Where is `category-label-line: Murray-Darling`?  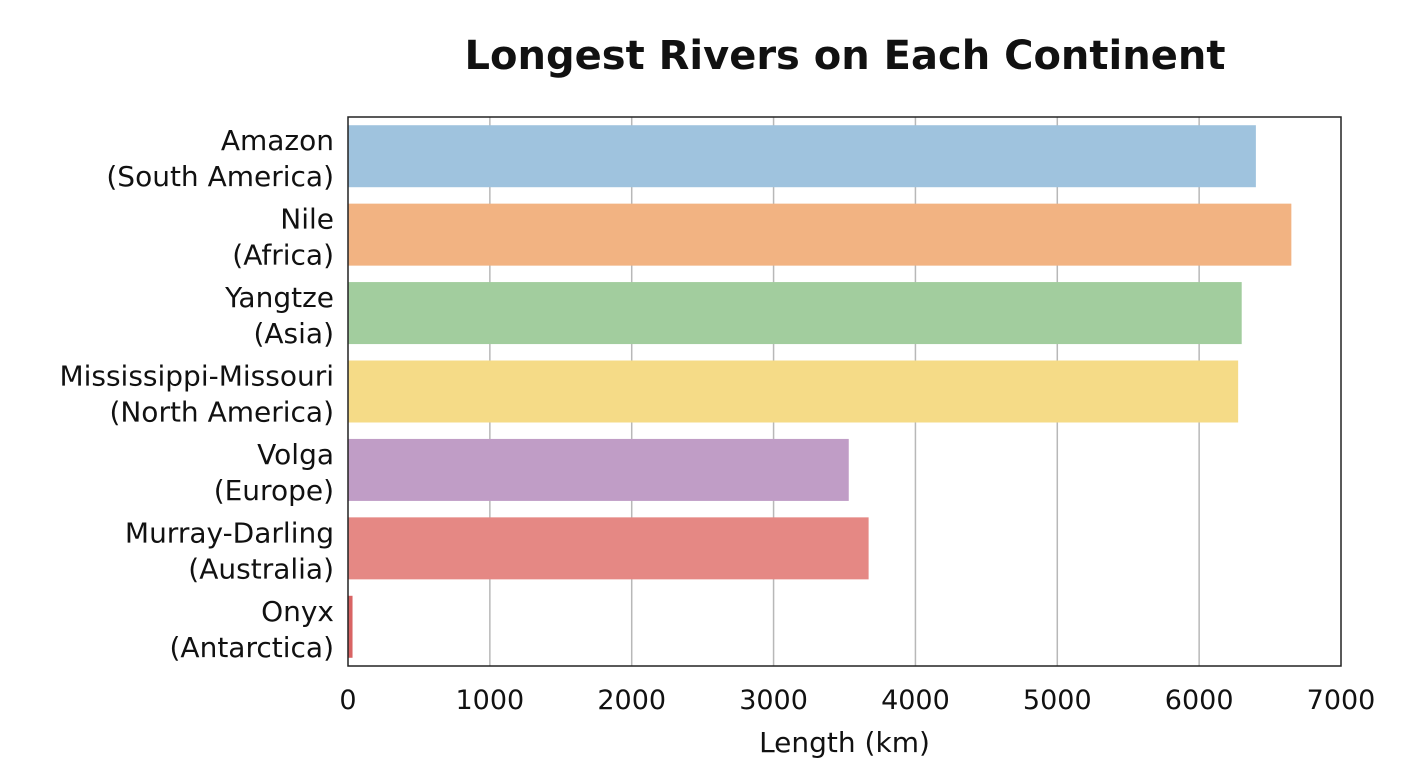
category-label-line: Murray-Darling is located at coordinates (229, 532).